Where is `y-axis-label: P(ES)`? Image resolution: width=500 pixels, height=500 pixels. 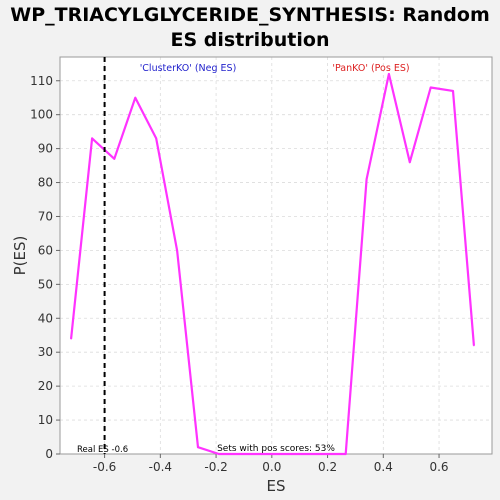
y-axis-label: P(ES) is located at coordinates (20, 256).